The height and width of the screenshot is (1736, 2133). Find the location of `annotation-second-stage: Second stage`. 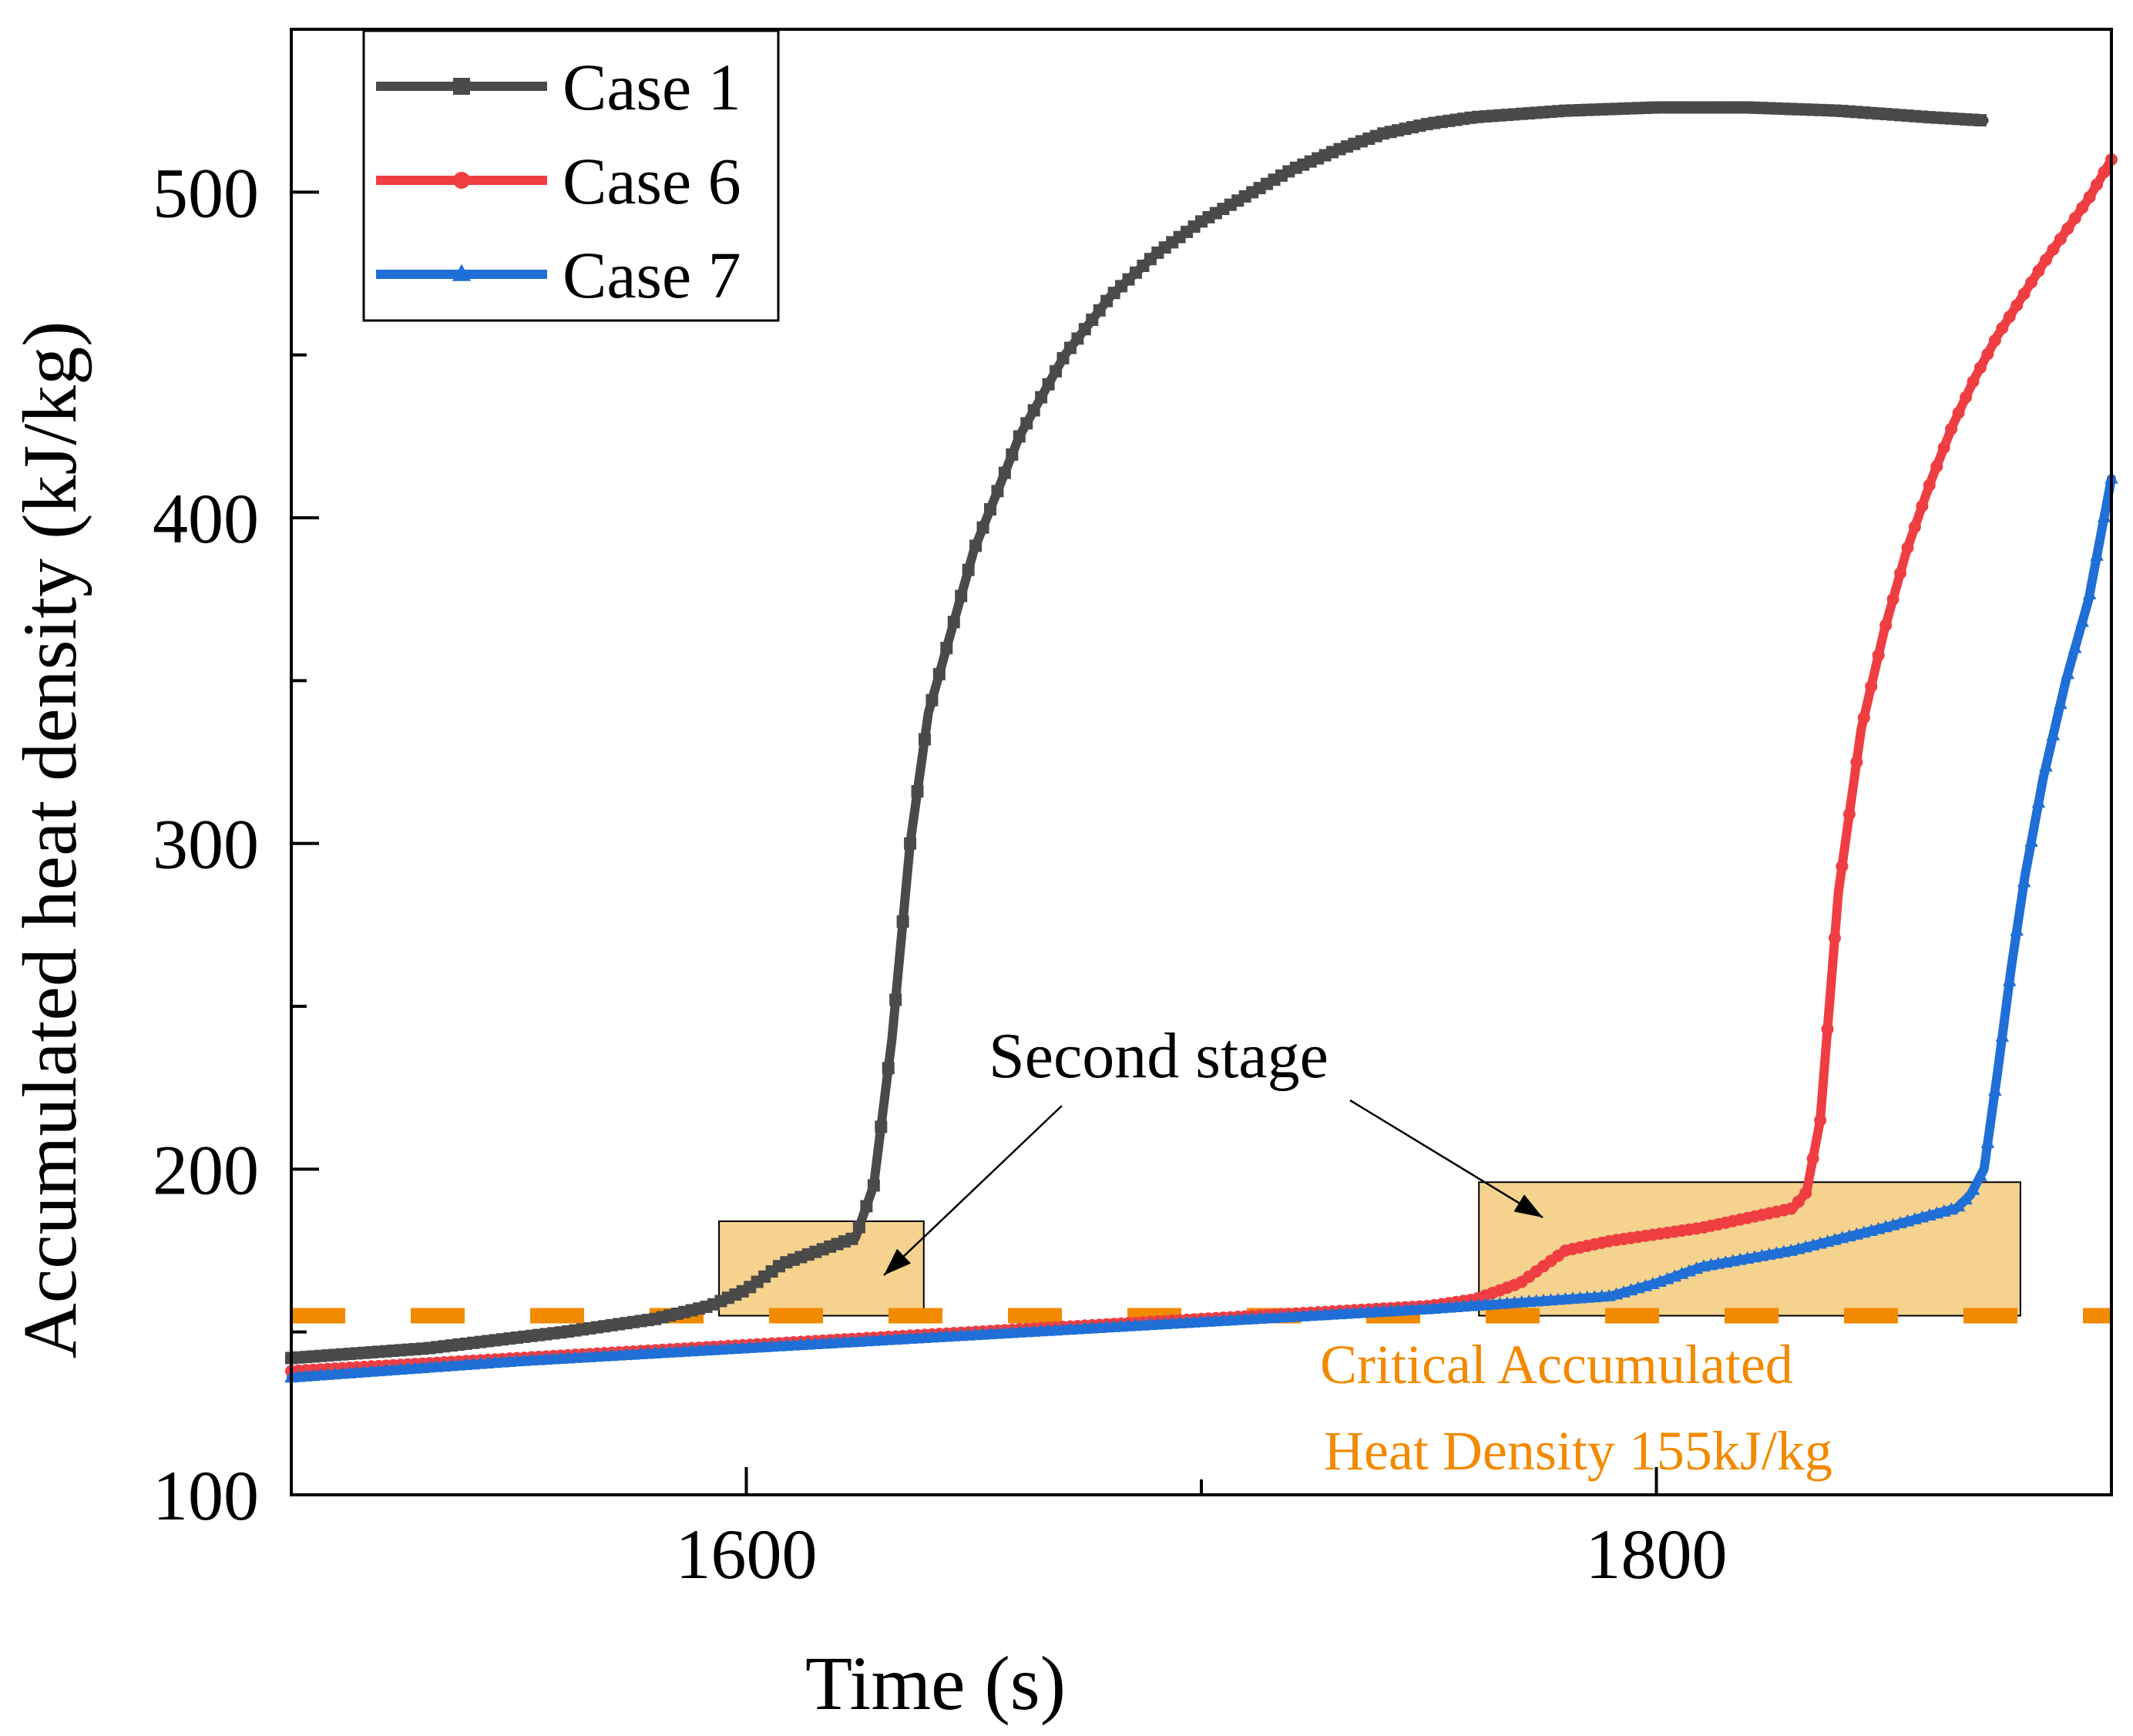

annotation-second-stage: Second stage is located at coordinates (1159, 1056).